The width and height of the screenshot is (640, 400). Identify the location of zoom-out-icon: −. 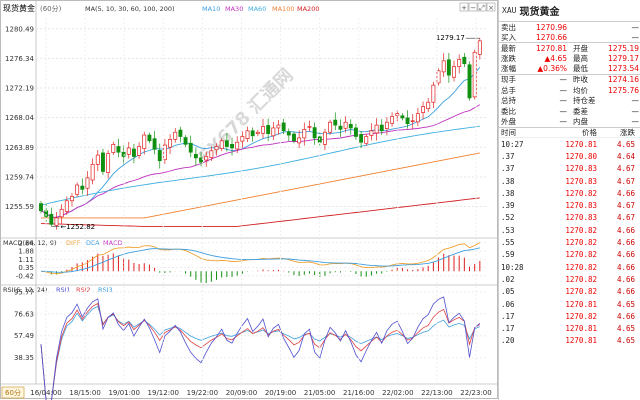
(473, 7).